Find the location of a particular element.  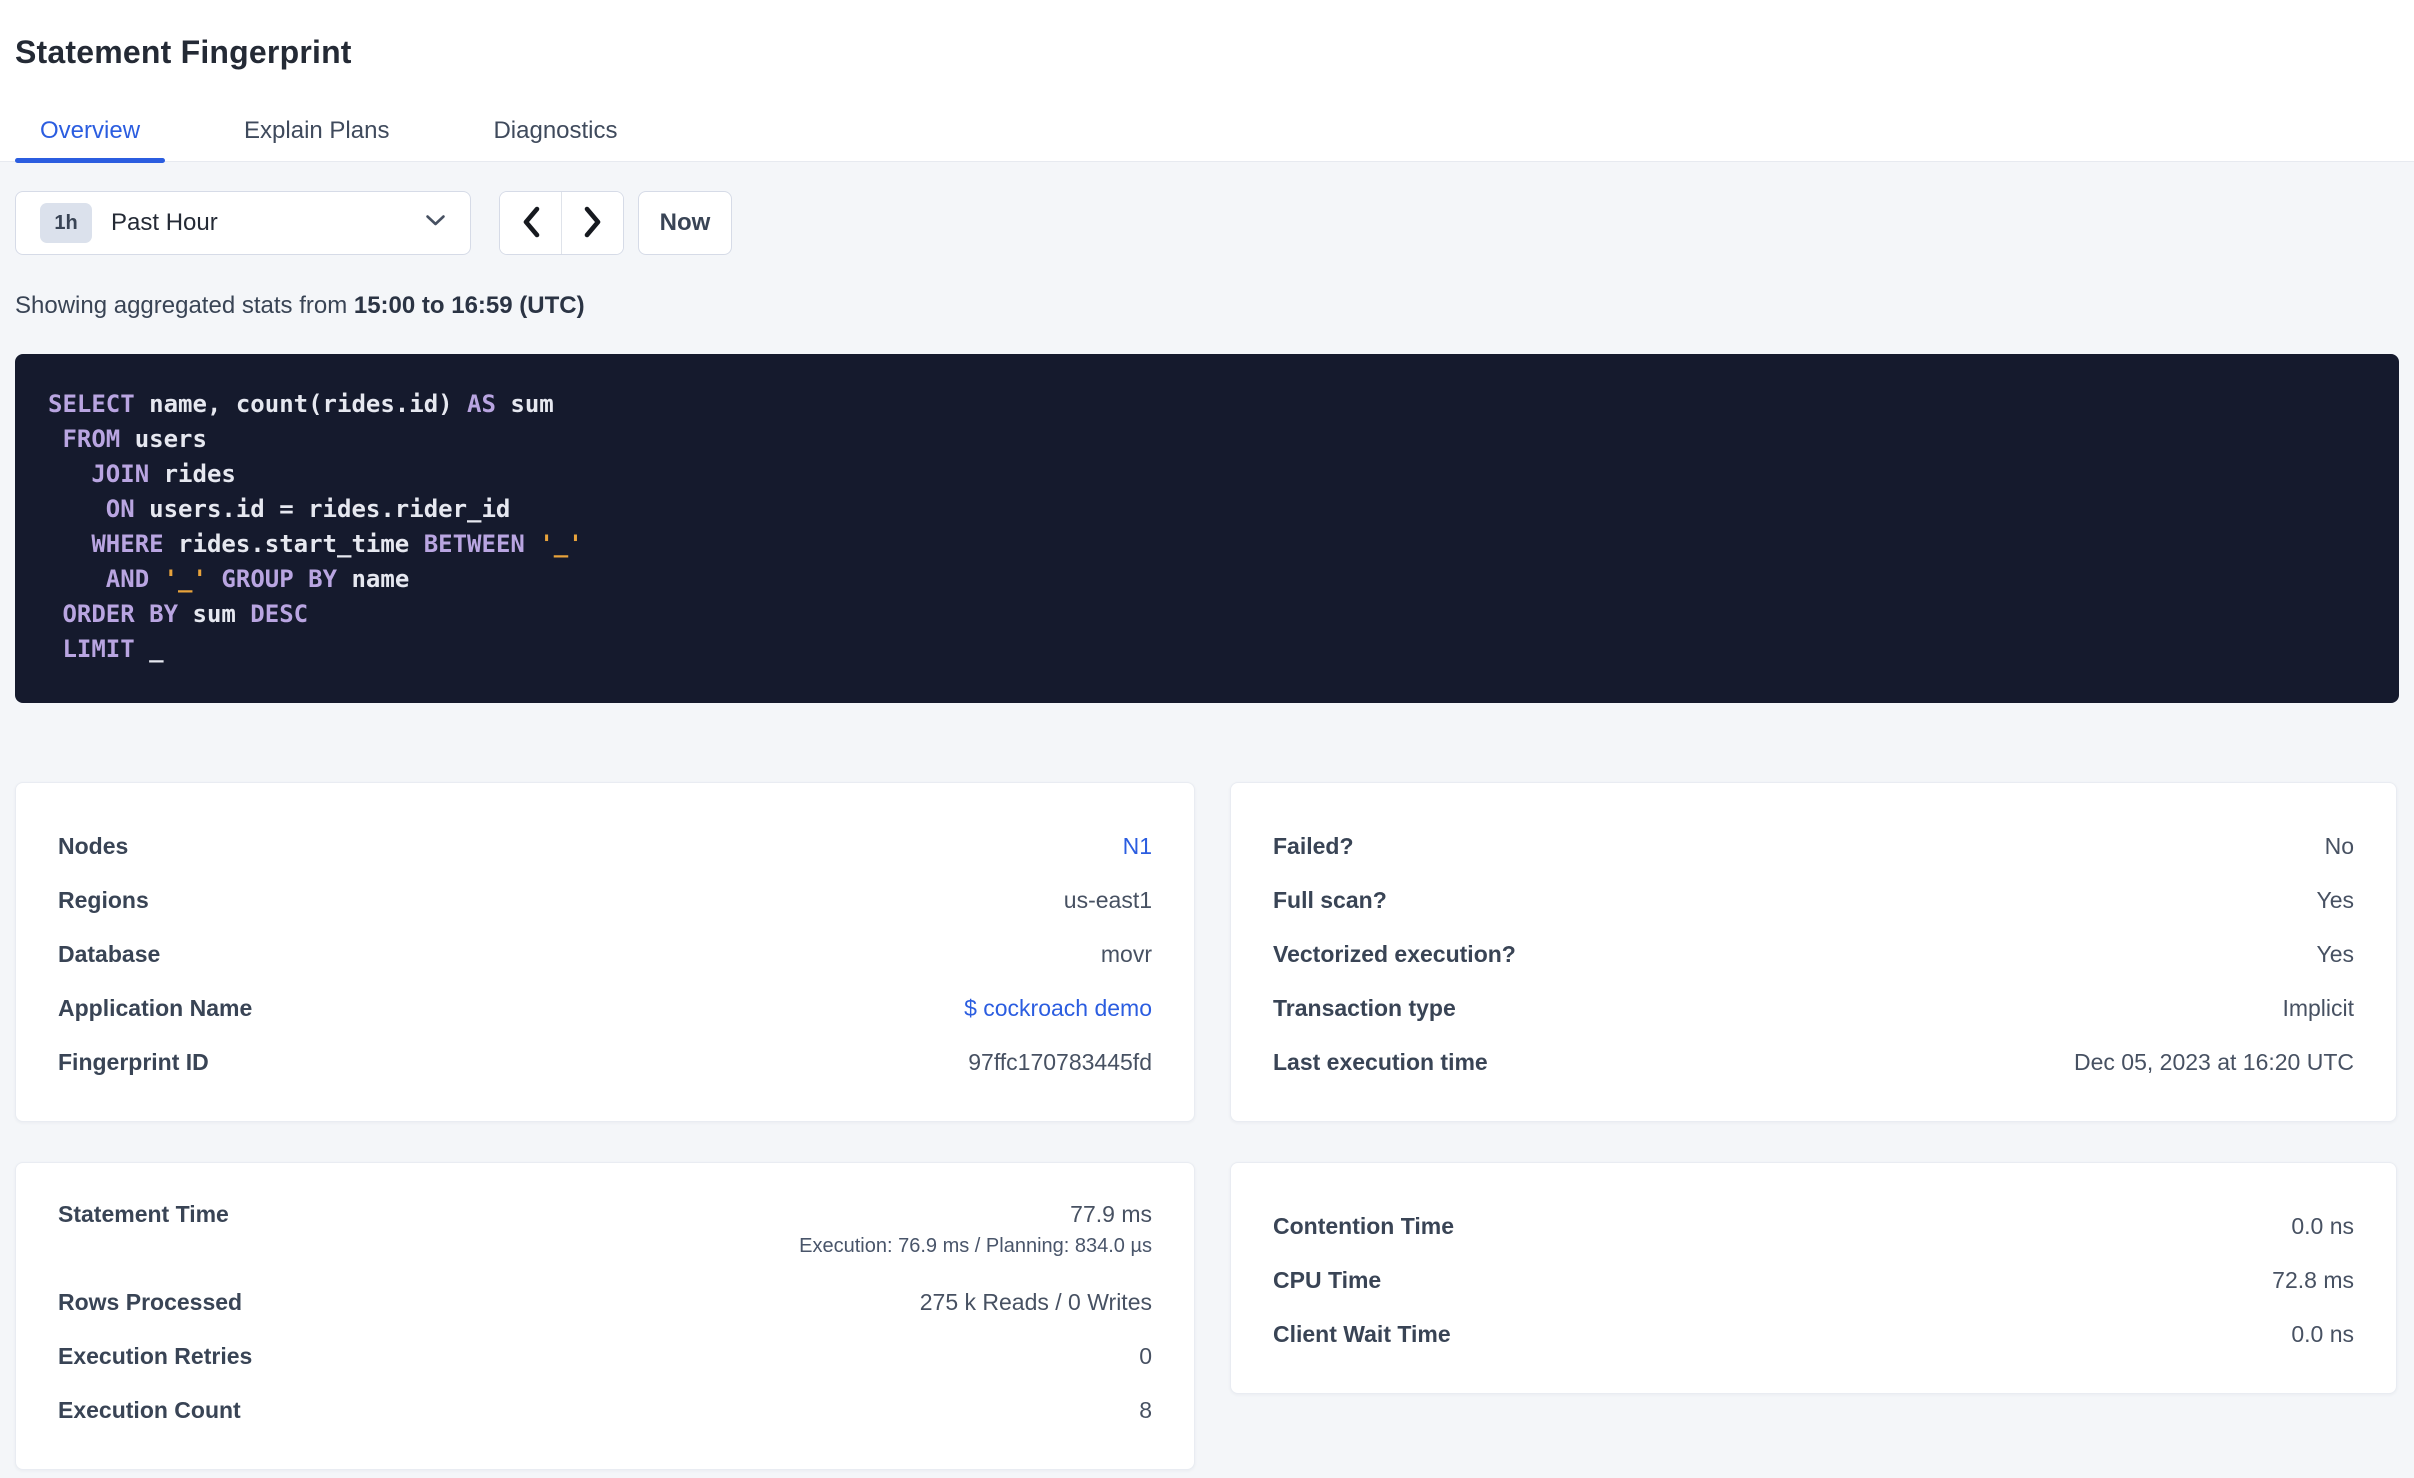

row-label: Execution Retries is located at coordinates (155, 1356).